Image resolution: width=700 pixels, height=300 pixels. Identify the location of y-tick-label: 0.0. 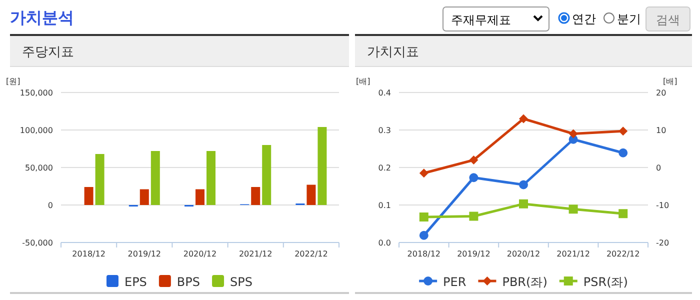
(384, 243).